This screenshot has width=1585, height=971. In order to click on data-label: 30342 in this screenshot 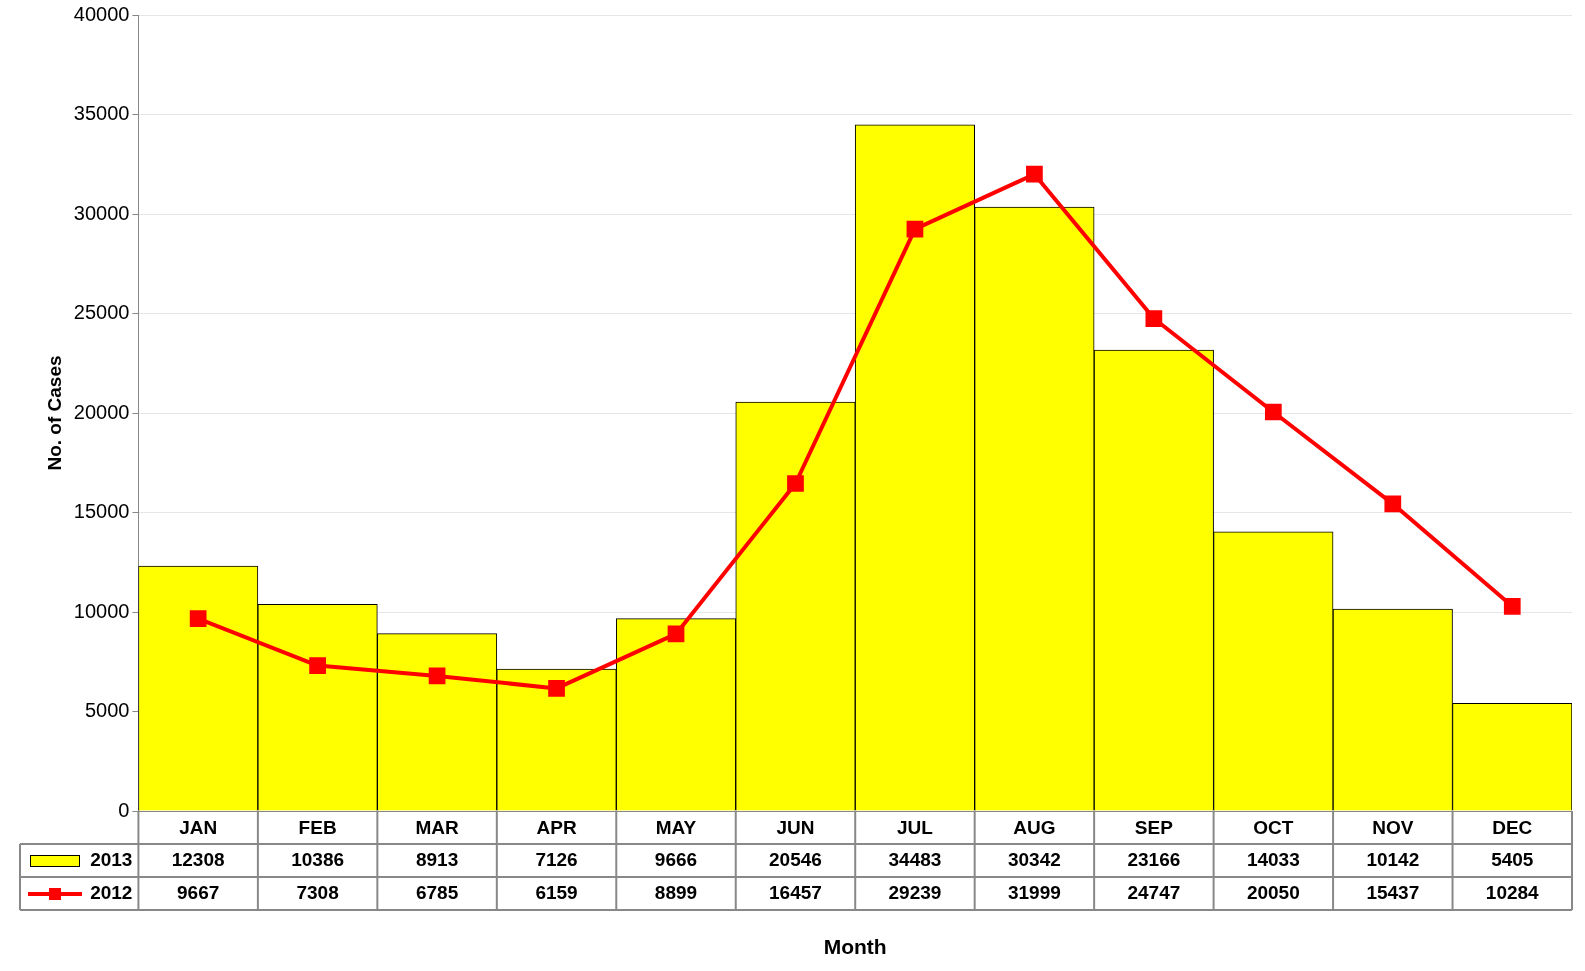, I will do `click(1034, 859)`.